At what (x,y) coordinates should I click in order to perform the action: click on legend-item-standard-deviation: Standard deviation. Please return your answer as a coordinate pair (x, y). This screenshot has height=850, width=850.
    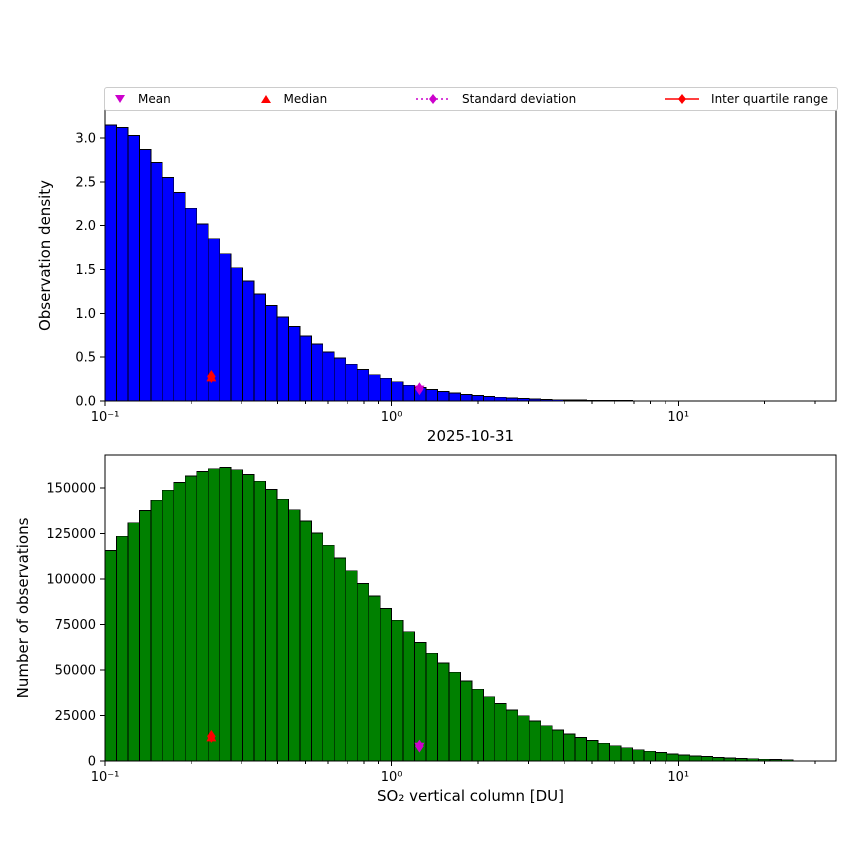
    Looking at the image, I should click on (496, 99).